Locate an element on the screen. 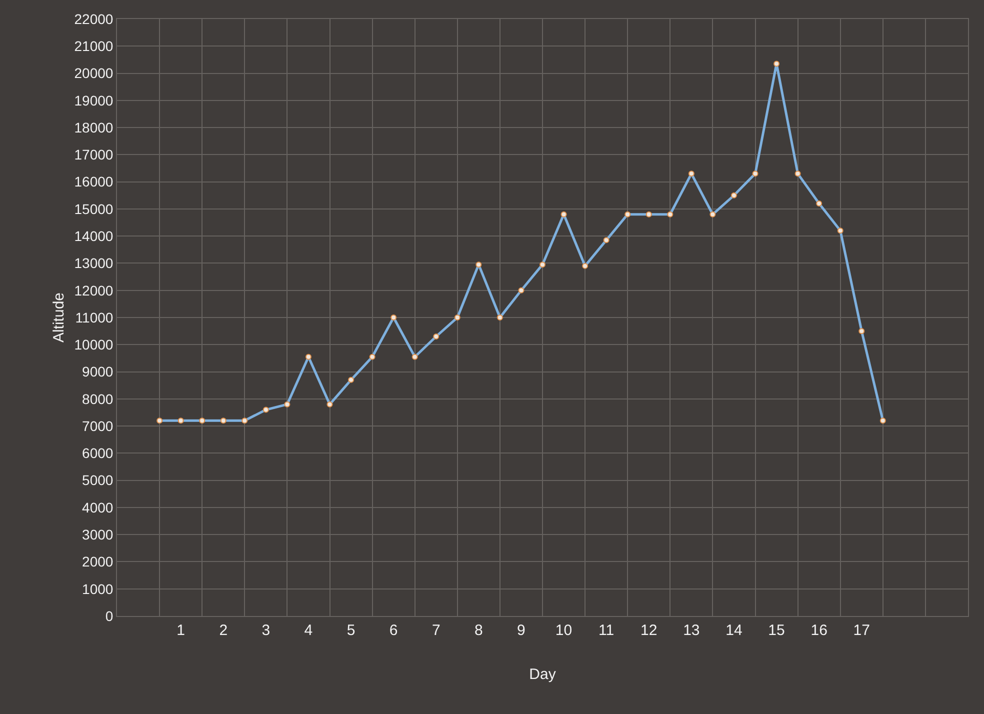  y-tick-label: 17000 is located at coordinates (94, 154).